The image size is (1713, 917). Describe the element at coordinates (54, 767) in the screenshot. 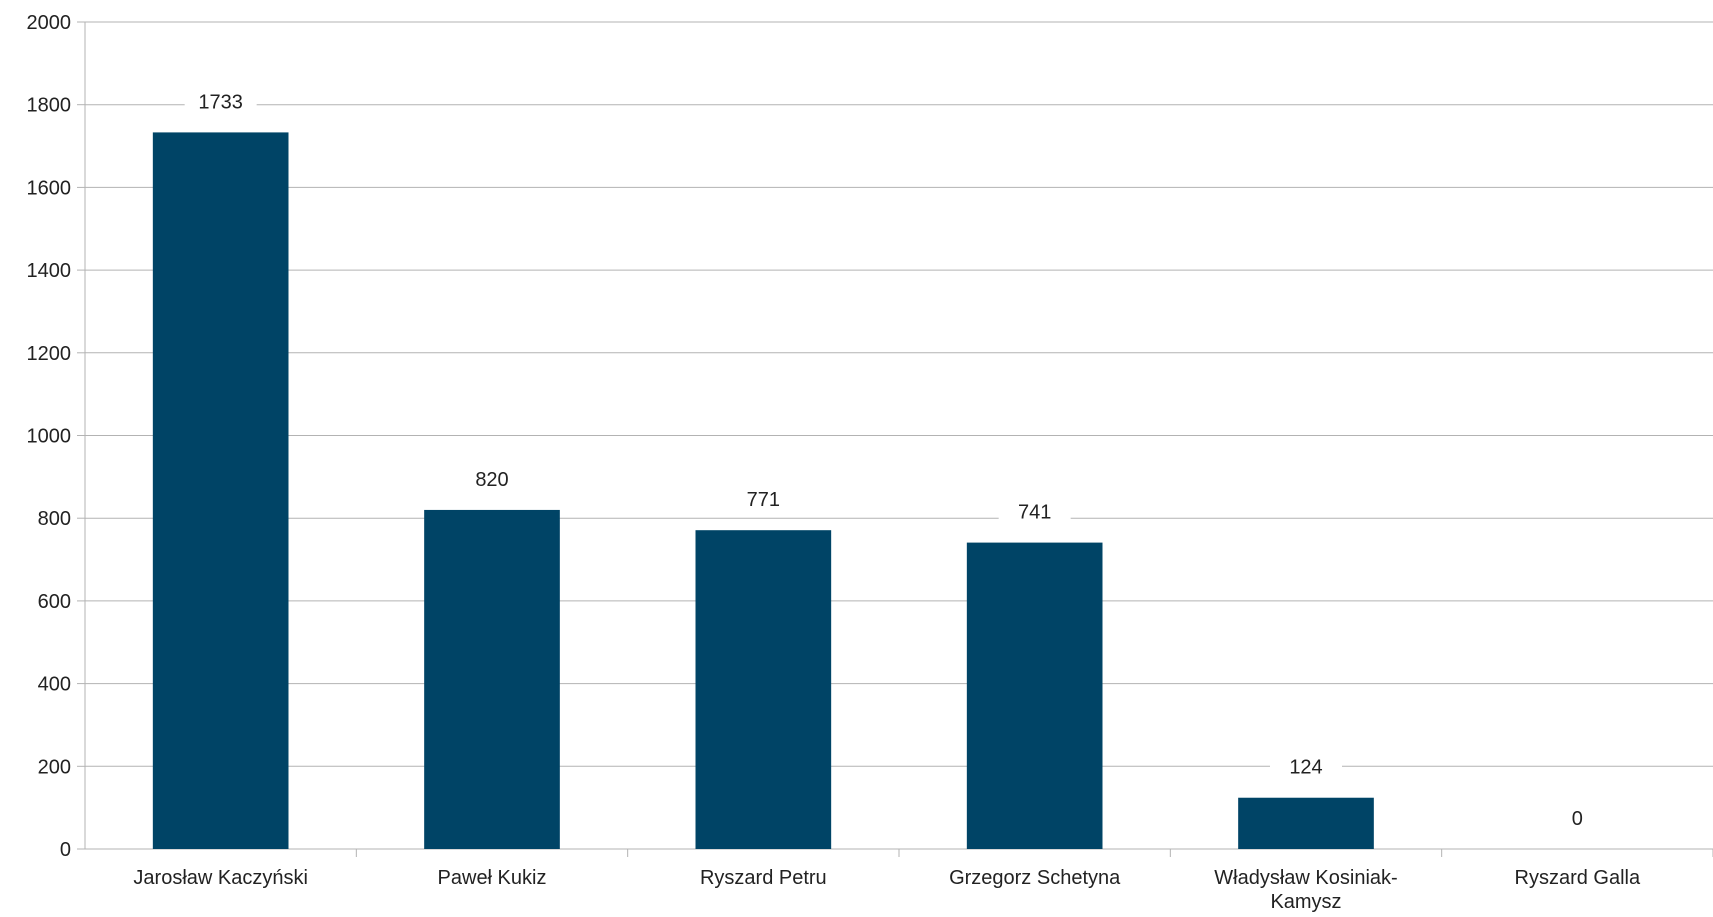

I see `y-tick-label: 200` at that location.